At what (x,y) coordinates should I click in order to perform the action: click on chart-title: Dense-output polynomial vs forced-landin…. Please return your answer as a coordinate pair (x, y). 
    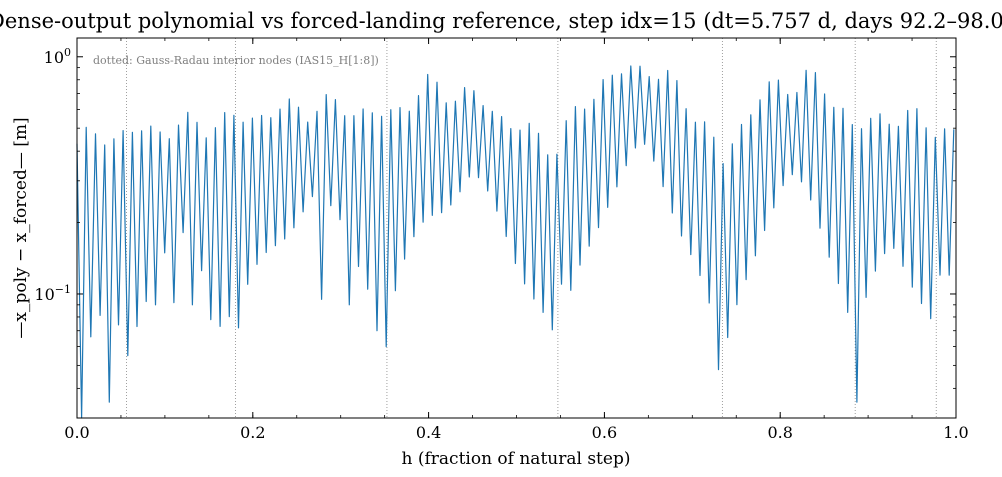
    Looking at the image, I should click on (501, 21).